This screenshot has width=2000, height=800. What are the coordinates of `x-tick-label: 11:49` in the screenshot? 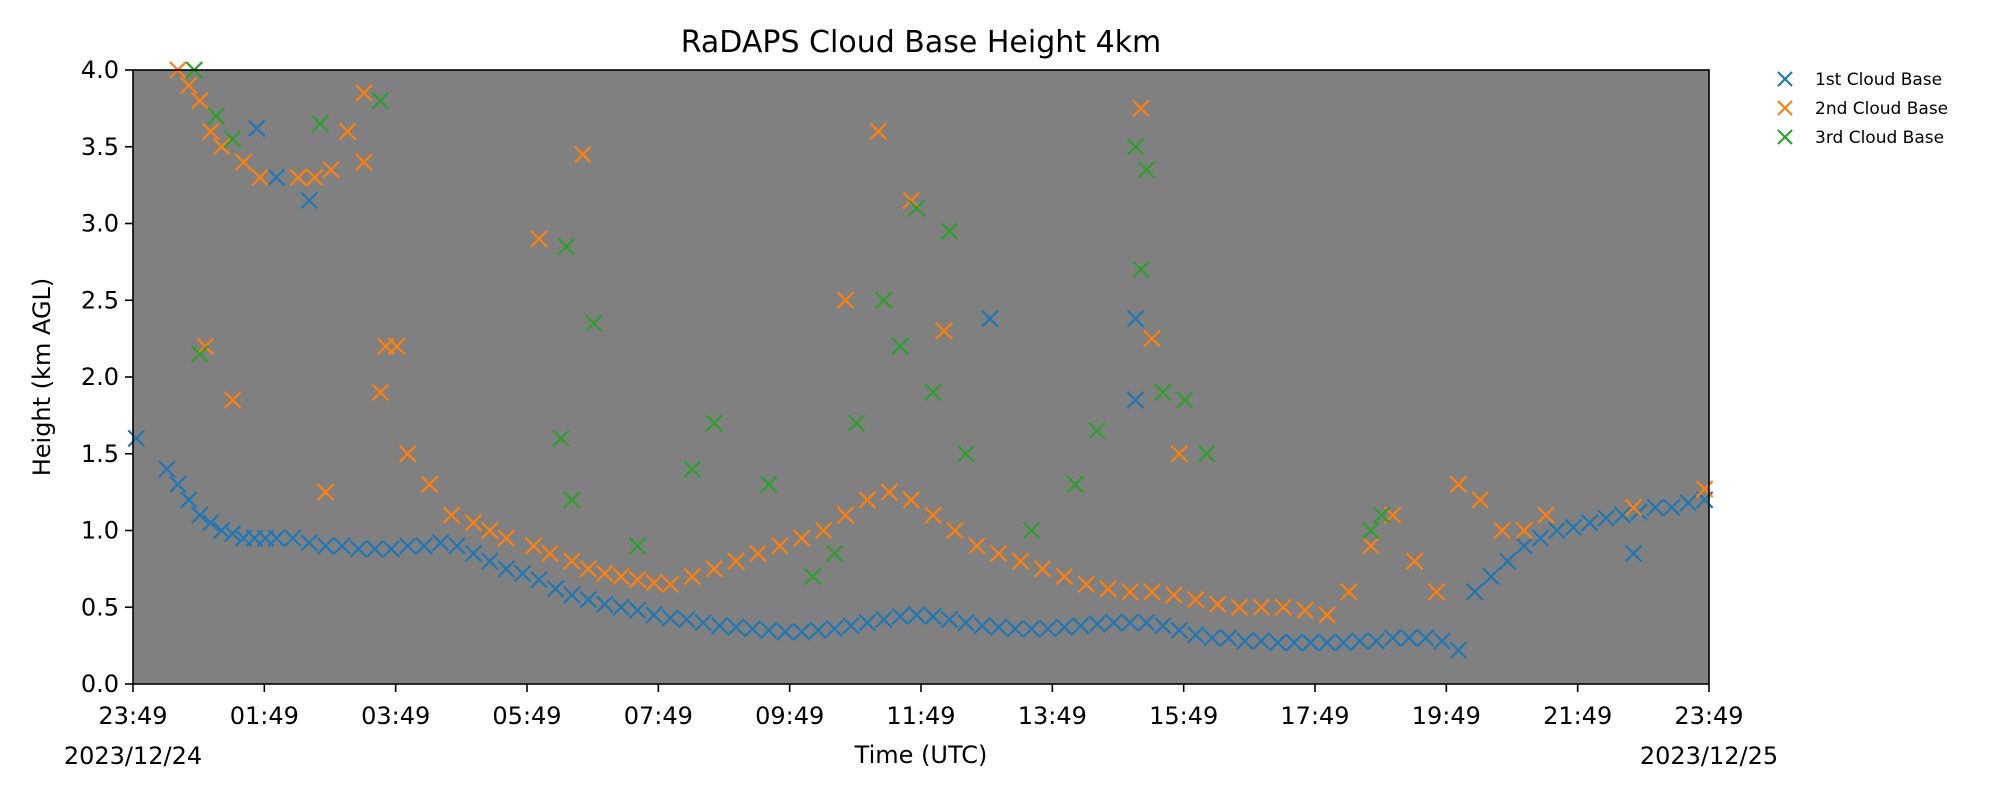 It's located at (920, 716).